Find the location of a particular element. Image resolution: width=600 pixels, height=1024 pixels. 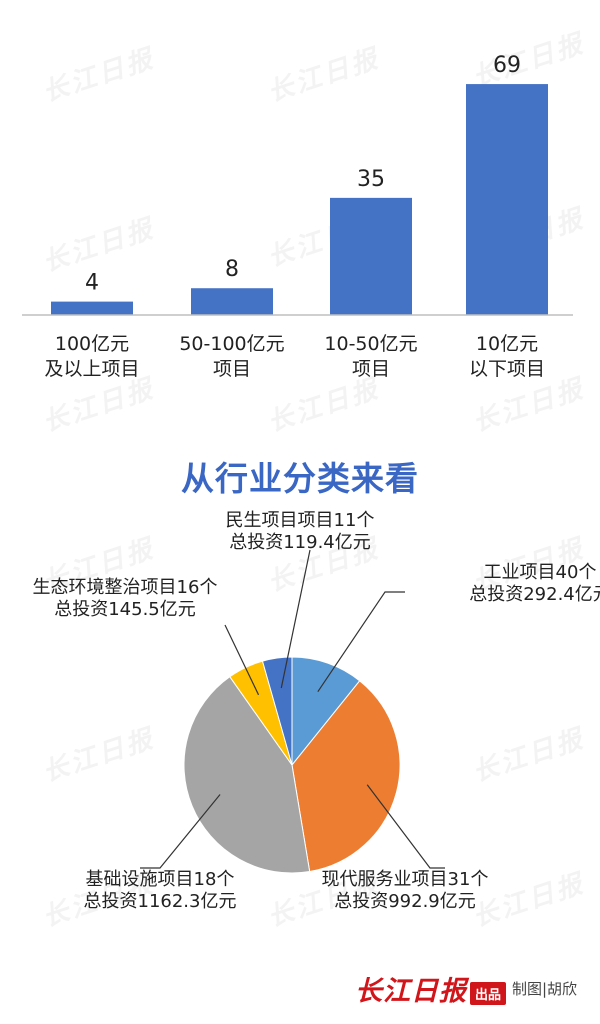

bar-category-label: 10-50亿元 is located at coordinates (370, 344).